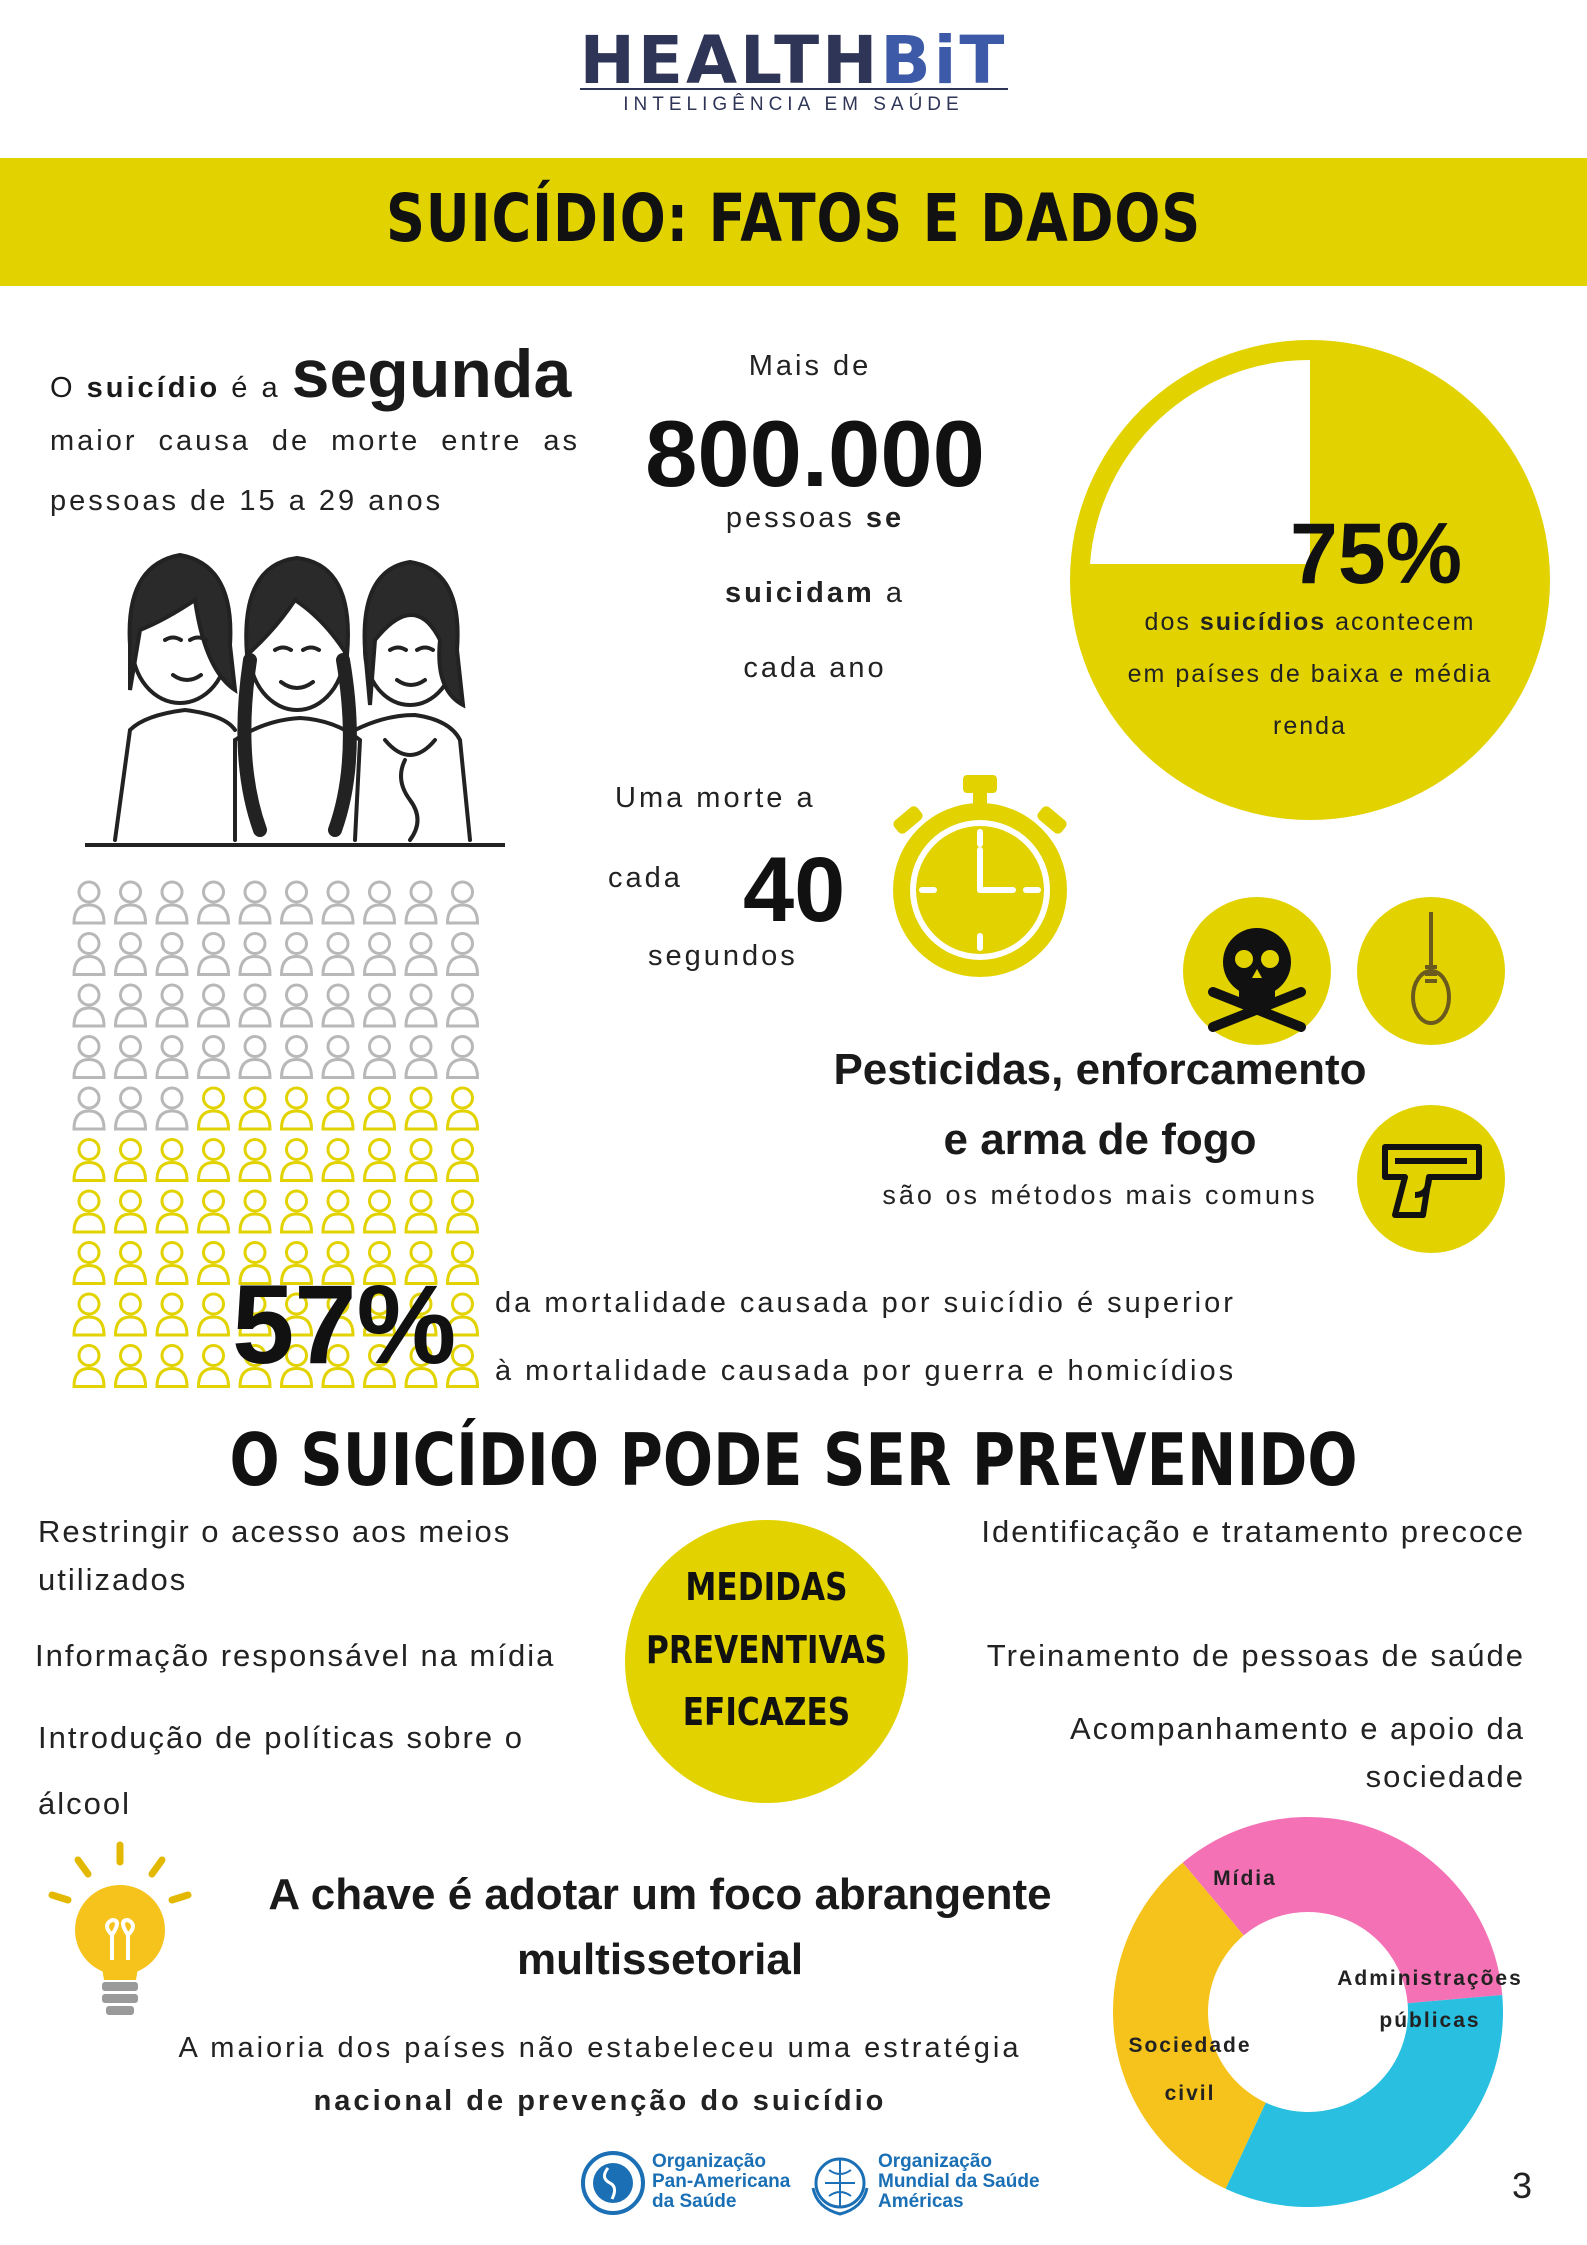  I want to click on fact-75-line1: dos suicídios acontecem, so click(1310, 622).